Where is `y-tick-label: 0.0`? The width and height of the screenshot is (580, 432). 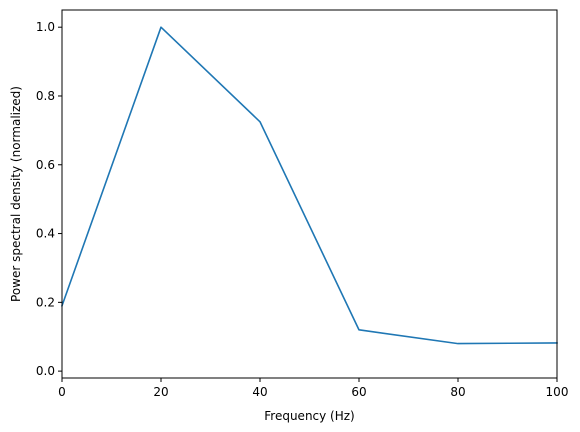
y-tick-label: 0.0 is located at coordinates (45, 371).